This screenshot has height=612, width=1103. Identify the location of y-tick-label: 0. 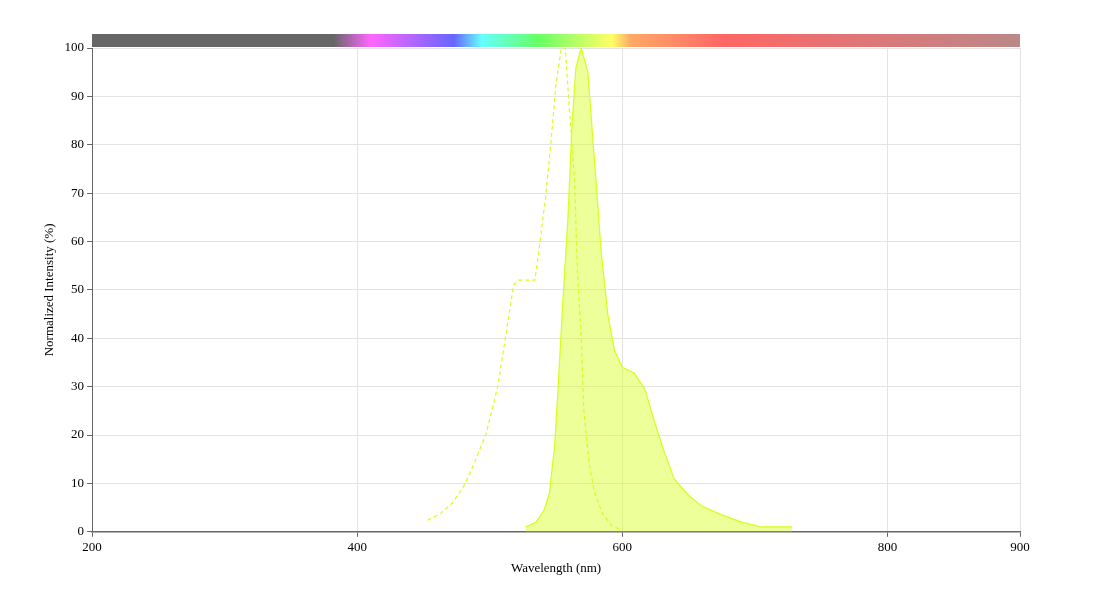
(81, 531).